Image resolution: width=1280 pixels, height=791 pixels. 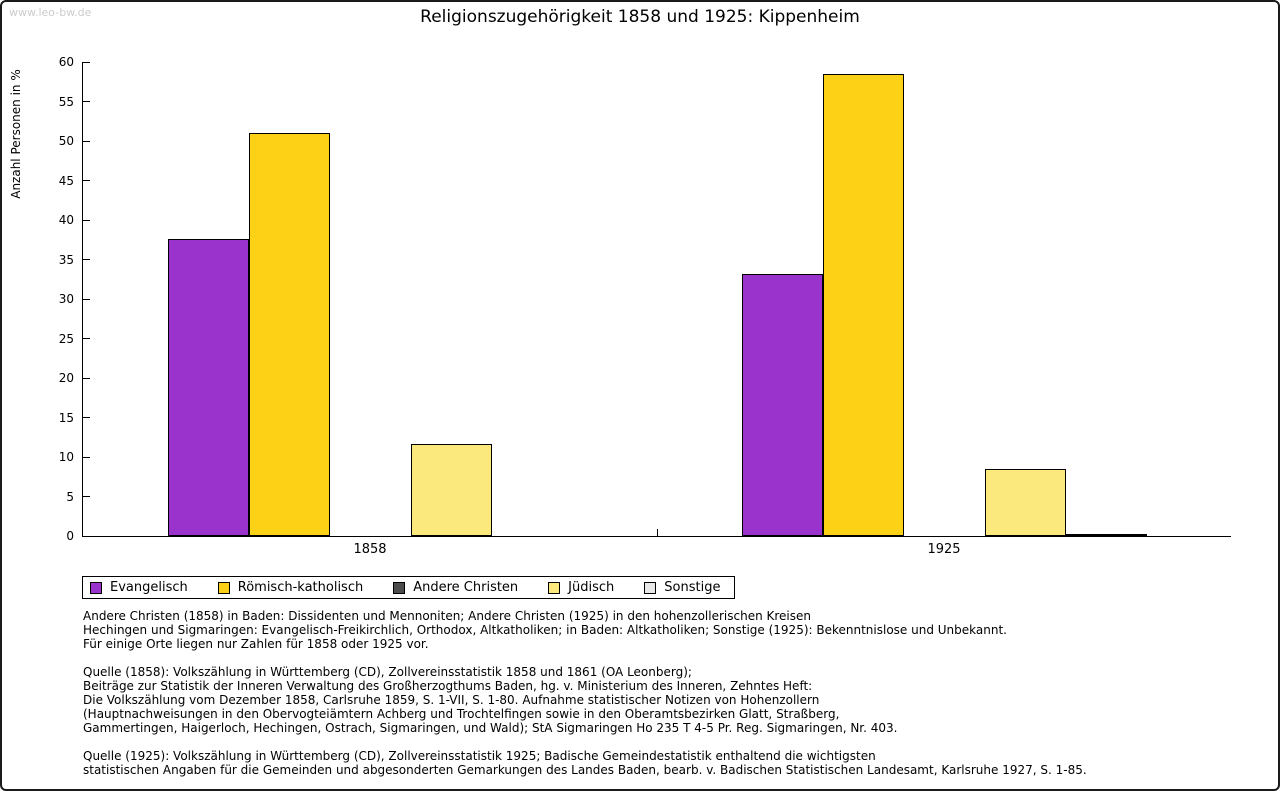 I want to click on bar-1858-j-disch, so click(x=451, y=490).